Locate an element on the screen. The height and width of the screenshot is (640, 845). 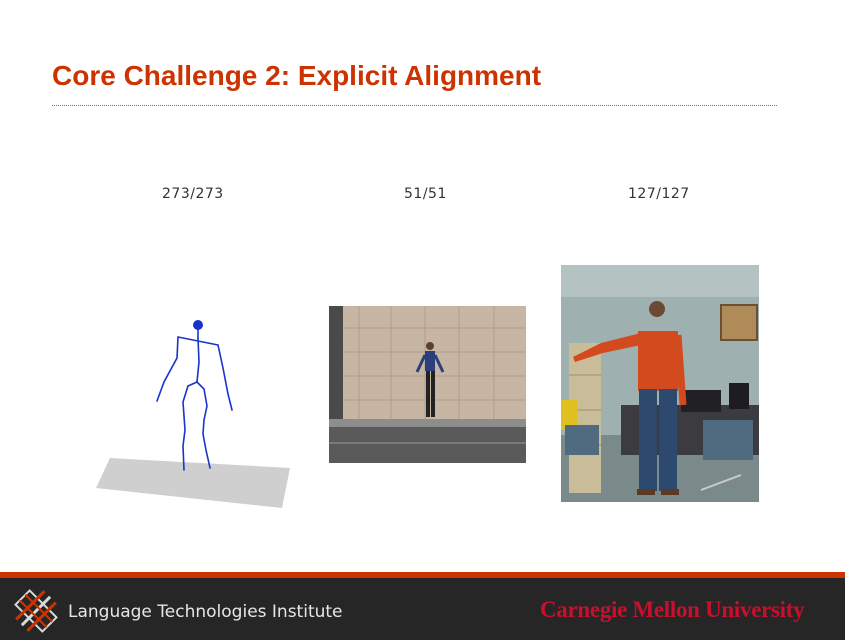
frame-counter-skeleton: 273/273 is located at coordinates (193, 194).